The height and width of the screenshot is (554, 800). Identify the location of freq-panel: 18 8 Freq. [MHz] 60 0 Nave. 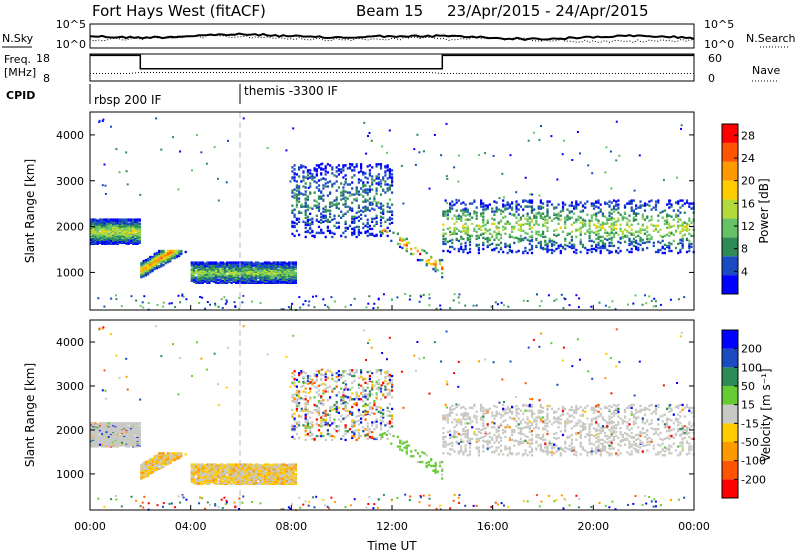
(392, 68).